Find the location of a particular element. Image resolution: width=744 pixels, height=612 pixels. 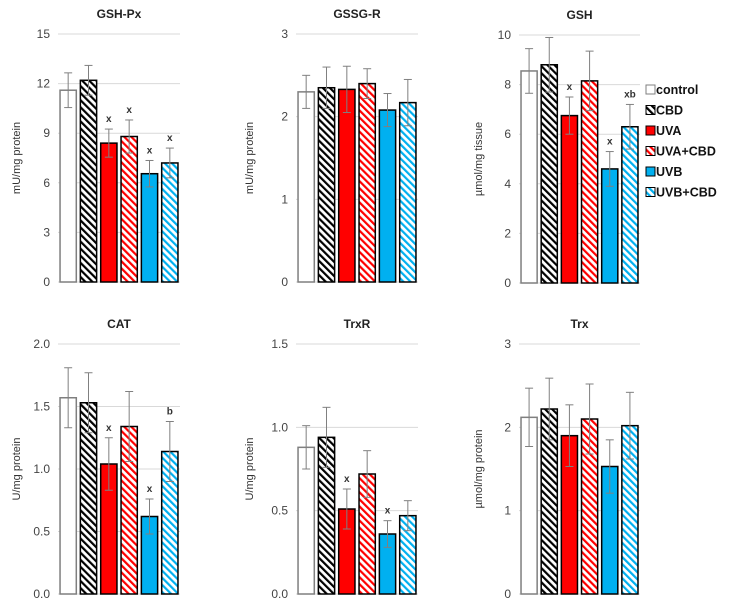

y-tick-label: 12 is located at coordinates (44, 84).